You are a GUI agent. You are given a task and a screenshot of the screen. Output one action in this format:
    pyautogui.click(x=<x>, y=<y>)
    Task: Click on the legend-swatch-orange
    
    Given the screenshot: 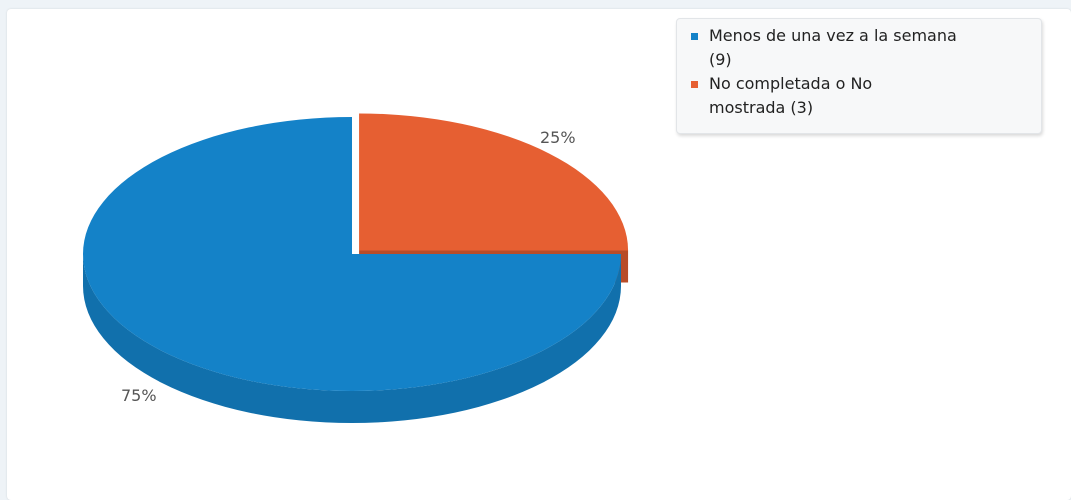 What is the action you would take?
    pyautogui.click(x=694, y=84)
    